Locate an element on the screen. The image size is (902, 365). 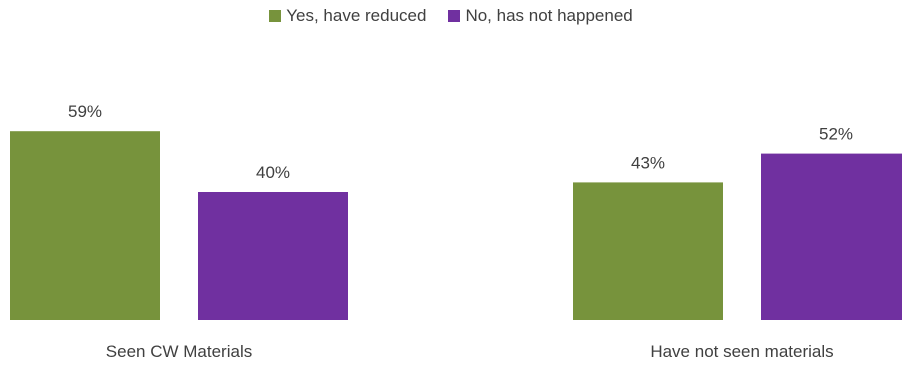
legend-item-yes: Yes, have reduced is located at coordinates (347, 16).